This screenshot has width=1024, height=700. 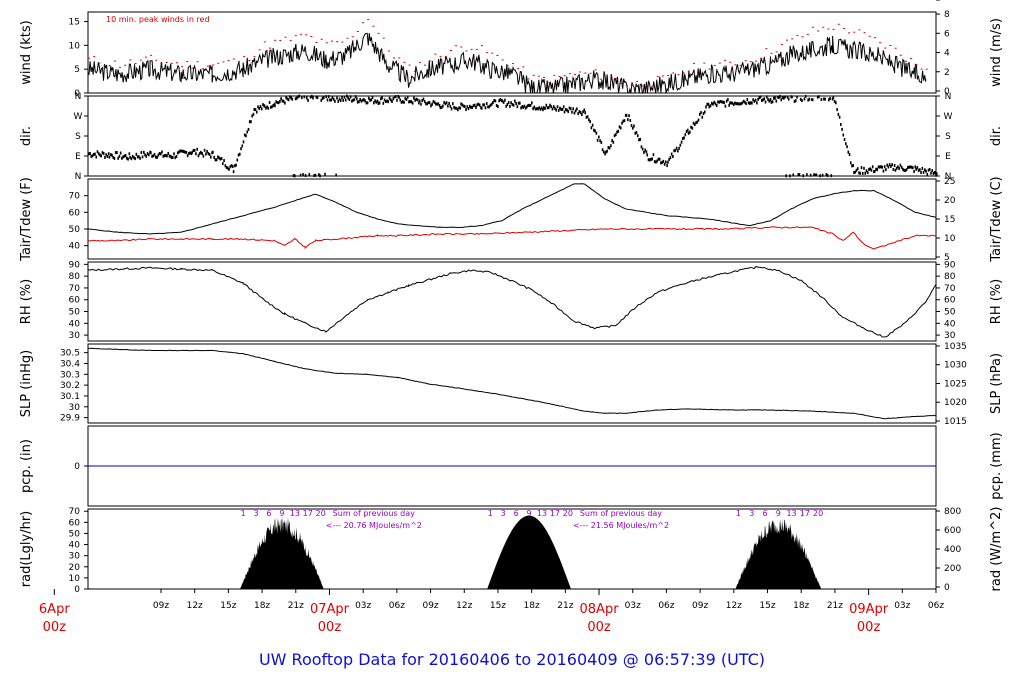 I want to click on ytick-label-left-slp: 30.5, so click(x=70, y=354).